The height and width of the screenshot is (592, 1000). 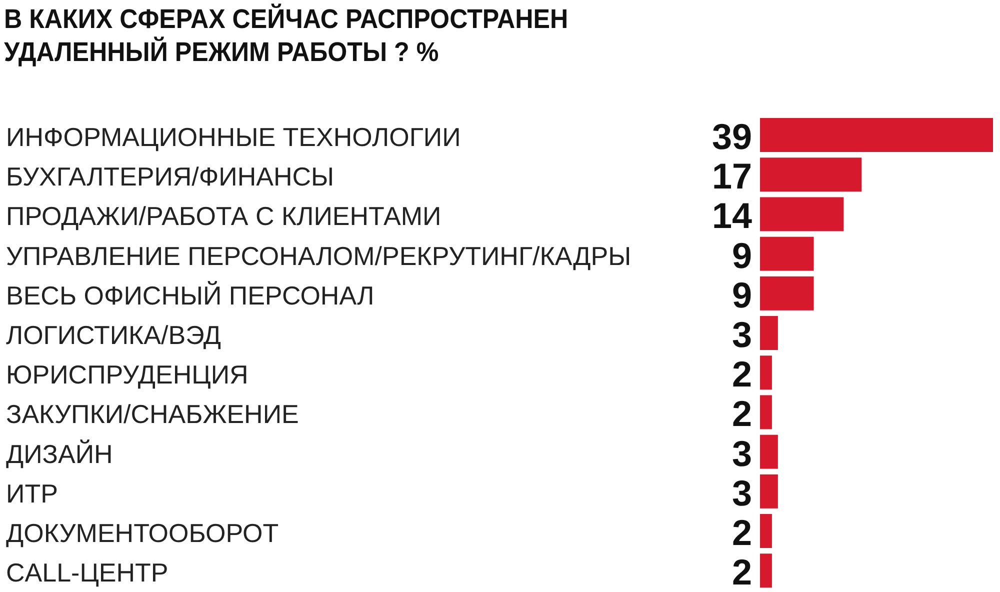 What do you see at coordinates (732, 136) in the screenshot?
I see `data-label: 39` at bounding box center [732, 136].